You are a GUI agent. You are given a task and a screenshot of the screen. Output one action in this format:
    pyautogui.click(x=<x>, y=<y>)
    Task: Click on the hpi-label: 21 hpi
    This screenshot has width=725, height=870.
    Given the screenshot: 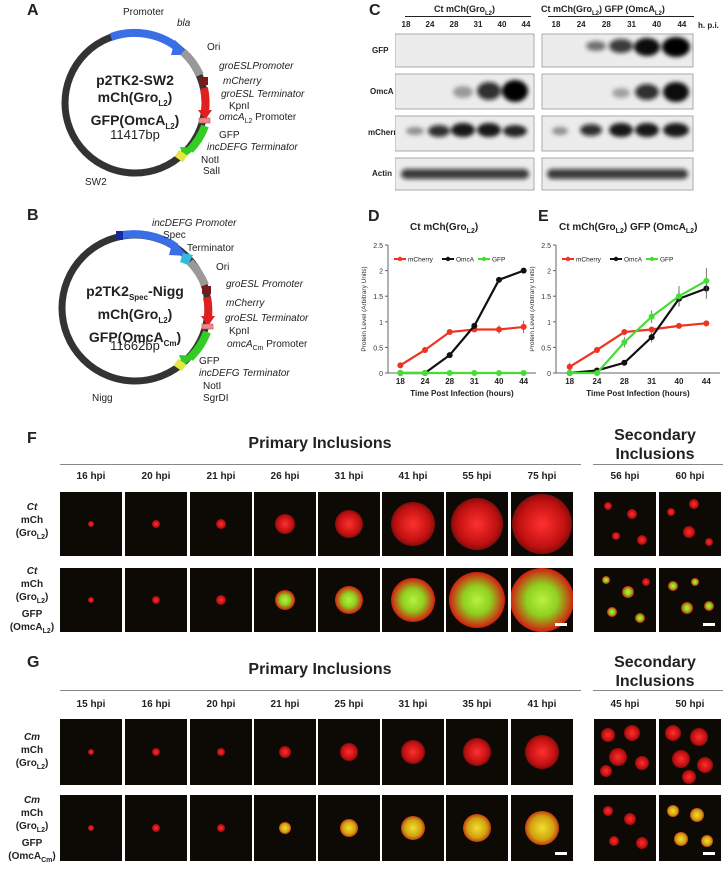 What is the action you would take?
    pyautogui.click(x=285, y=704)
    